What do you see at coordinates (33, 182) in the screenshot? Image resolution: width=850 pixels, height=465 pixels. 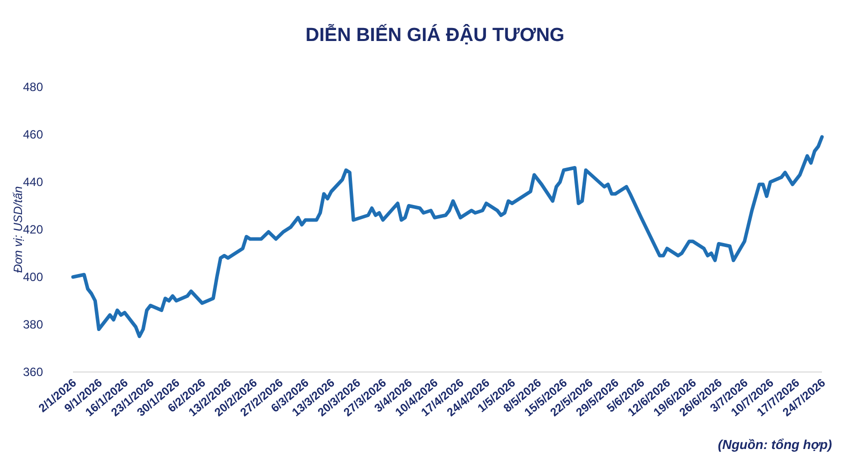 I see `y-tick-label: 440` at bounding box center [33, 182].